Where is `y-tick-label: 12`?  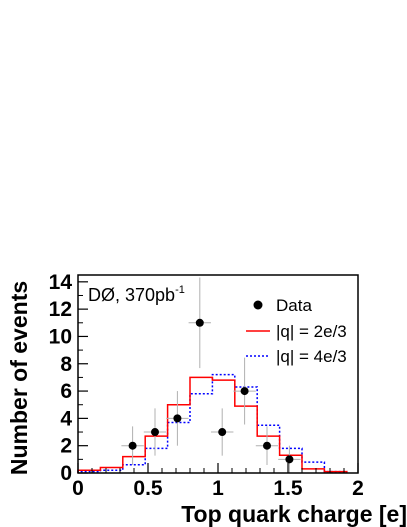 y-tick-label: 12 is located at coordinates (60, 309).